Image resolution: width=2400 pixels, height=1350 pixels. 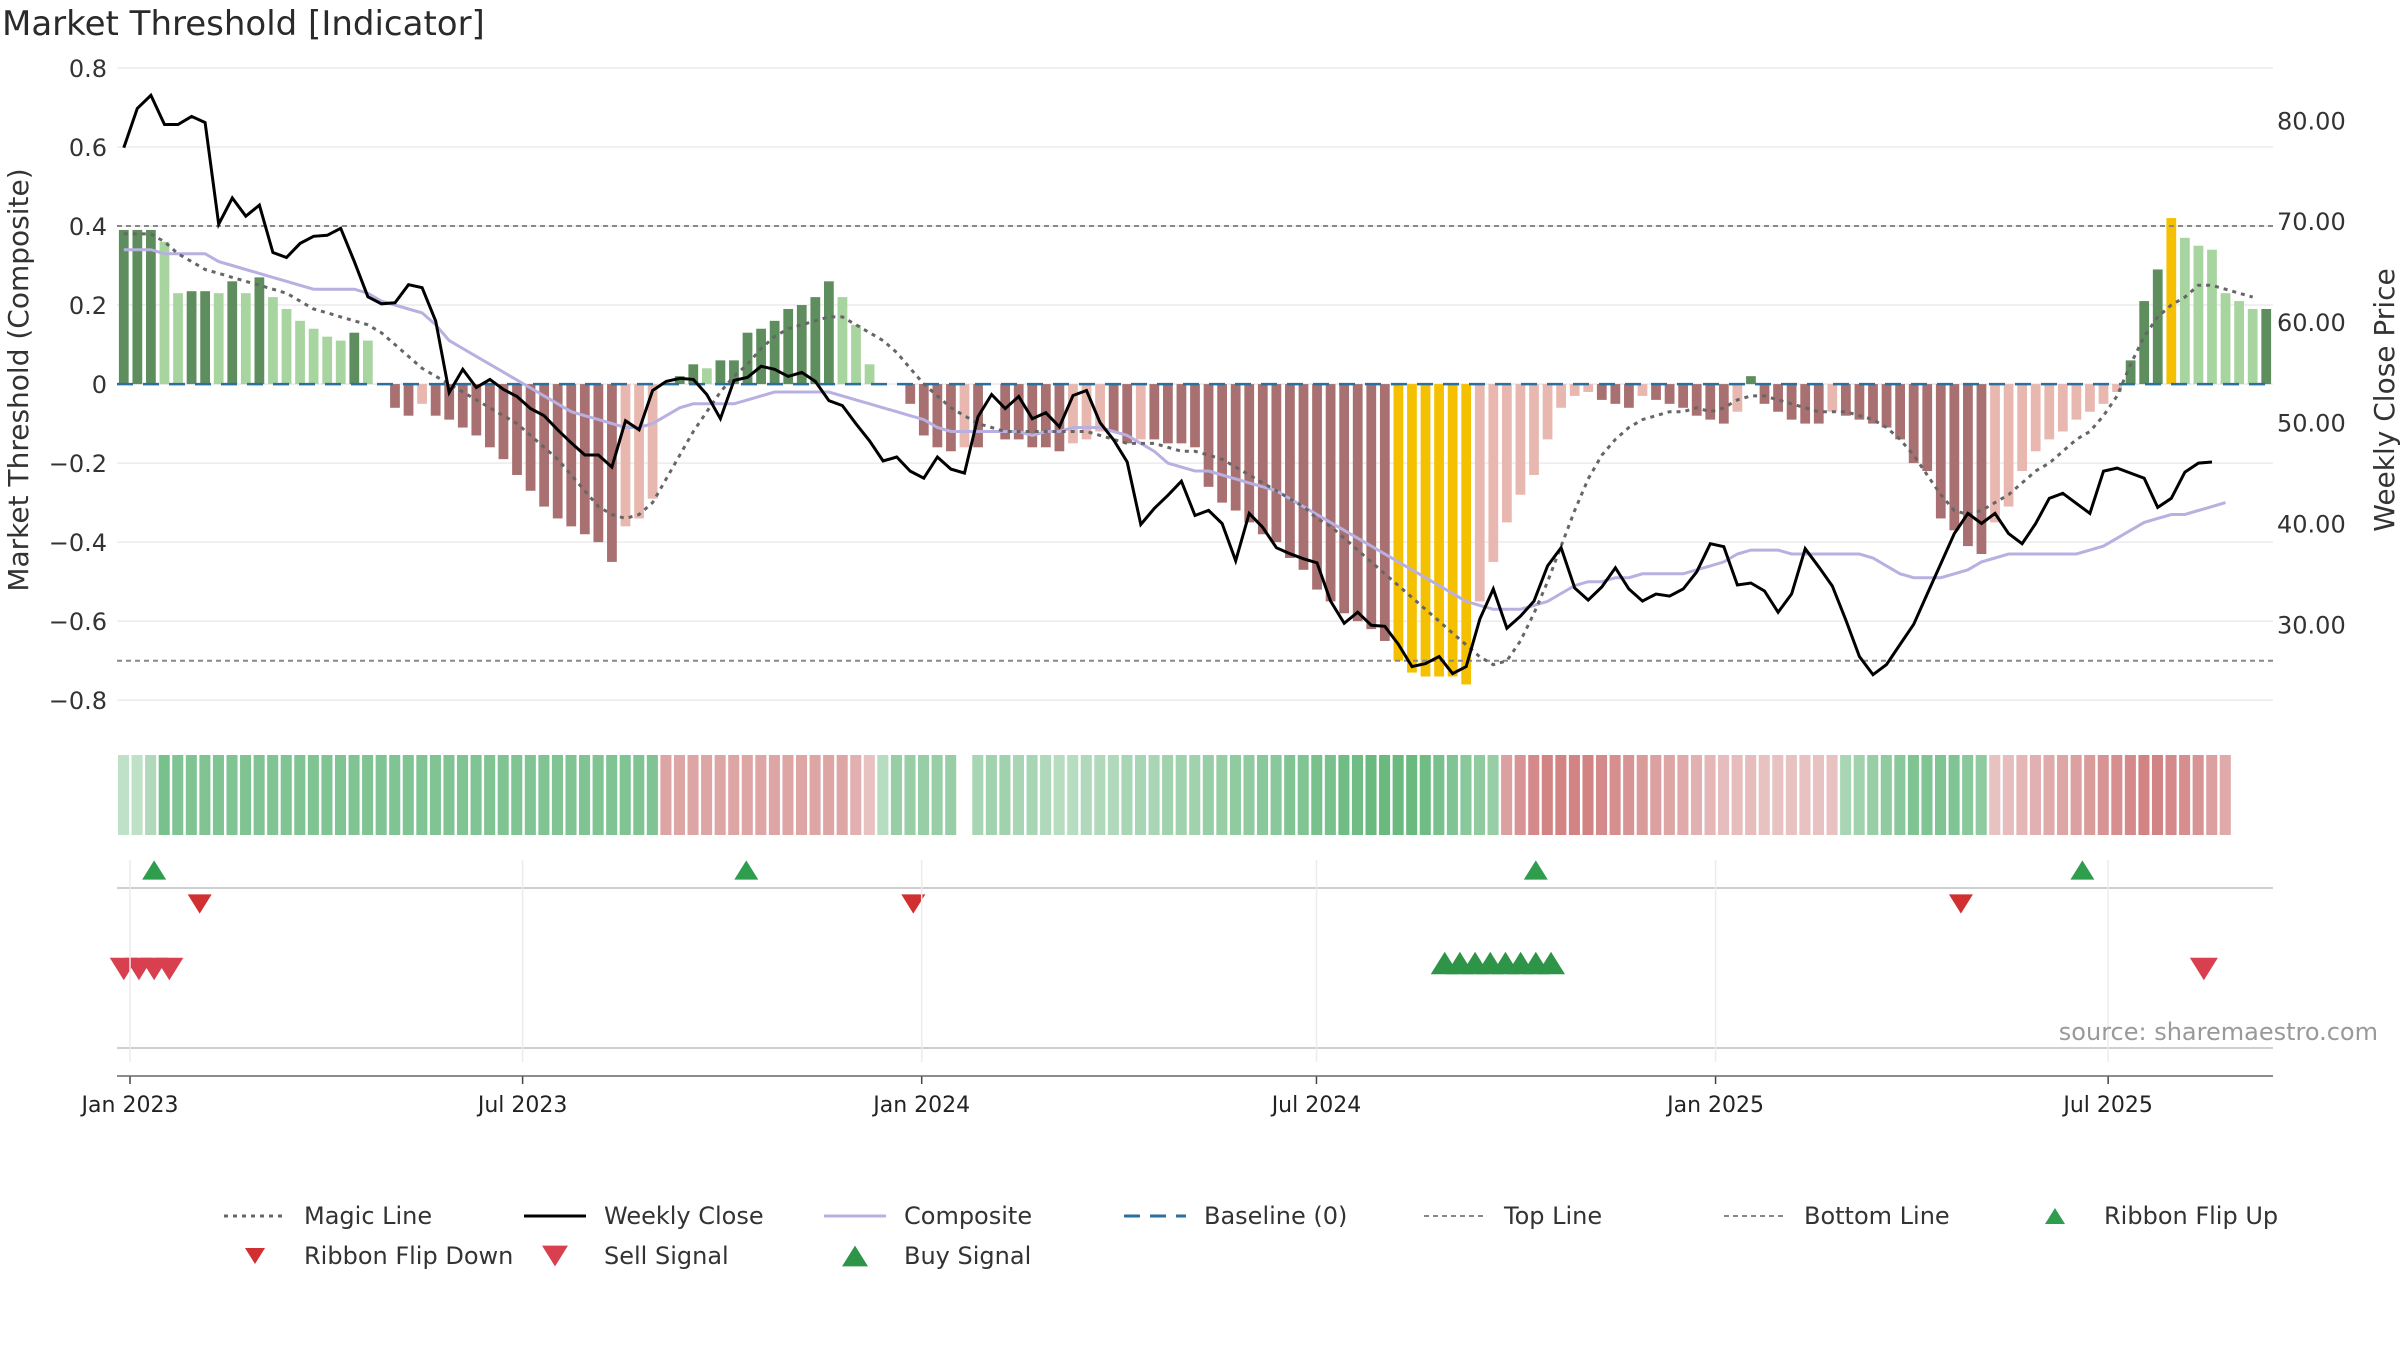 I want to click on y-axis-label-right: Weekly Close Price, so click(x=2384, y=399).